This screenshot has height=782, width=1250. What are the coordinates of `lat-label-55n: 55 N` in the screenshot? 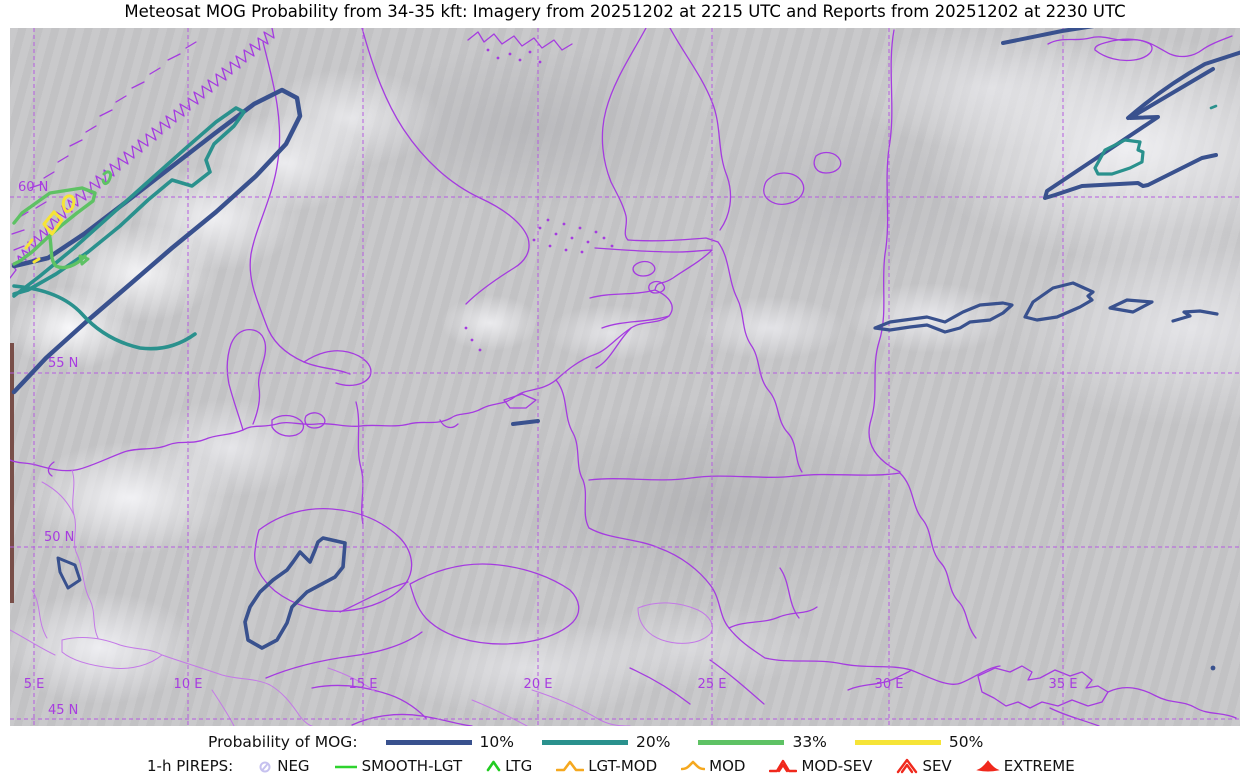 It's located at (63, 363).